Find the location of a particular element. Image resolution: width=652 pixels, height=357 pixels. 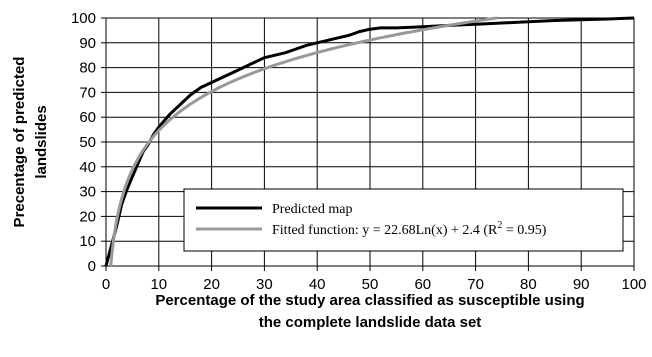

x-tick-label: 20 is located at coordinates (211, 284).